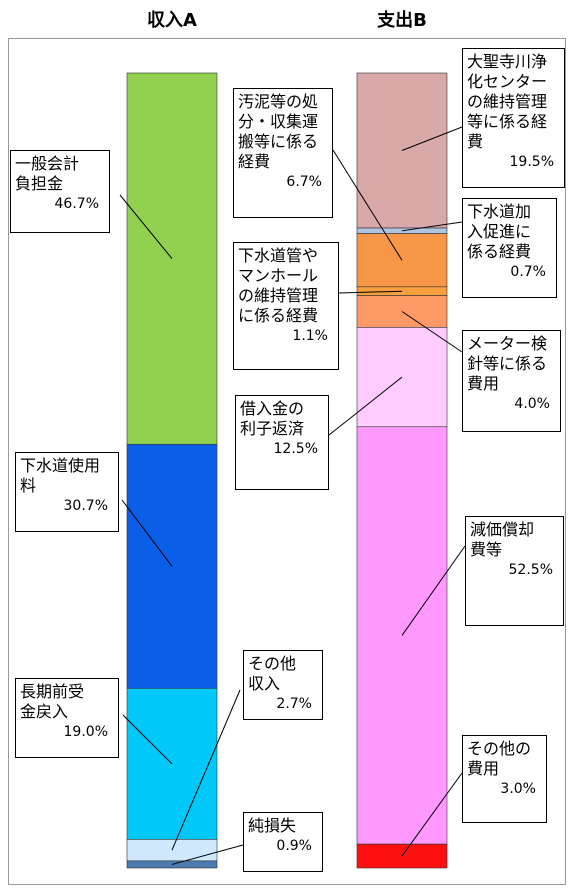 The image size is (573, 891). Describe the element at coordinates (499, 231) in the screenshot. I see `segment-label: 下水道加入促進に係る経費` at that location.